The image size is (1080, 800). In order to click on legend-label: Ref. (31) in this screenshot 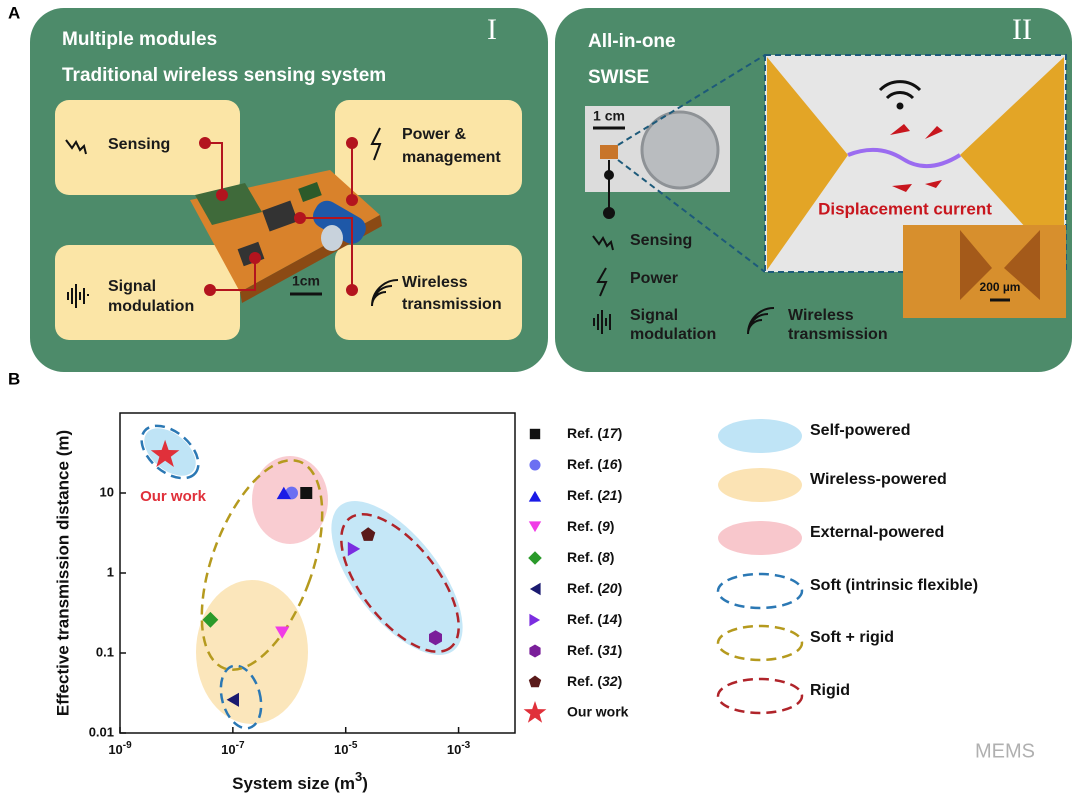, I will do `click(594, 650)`.